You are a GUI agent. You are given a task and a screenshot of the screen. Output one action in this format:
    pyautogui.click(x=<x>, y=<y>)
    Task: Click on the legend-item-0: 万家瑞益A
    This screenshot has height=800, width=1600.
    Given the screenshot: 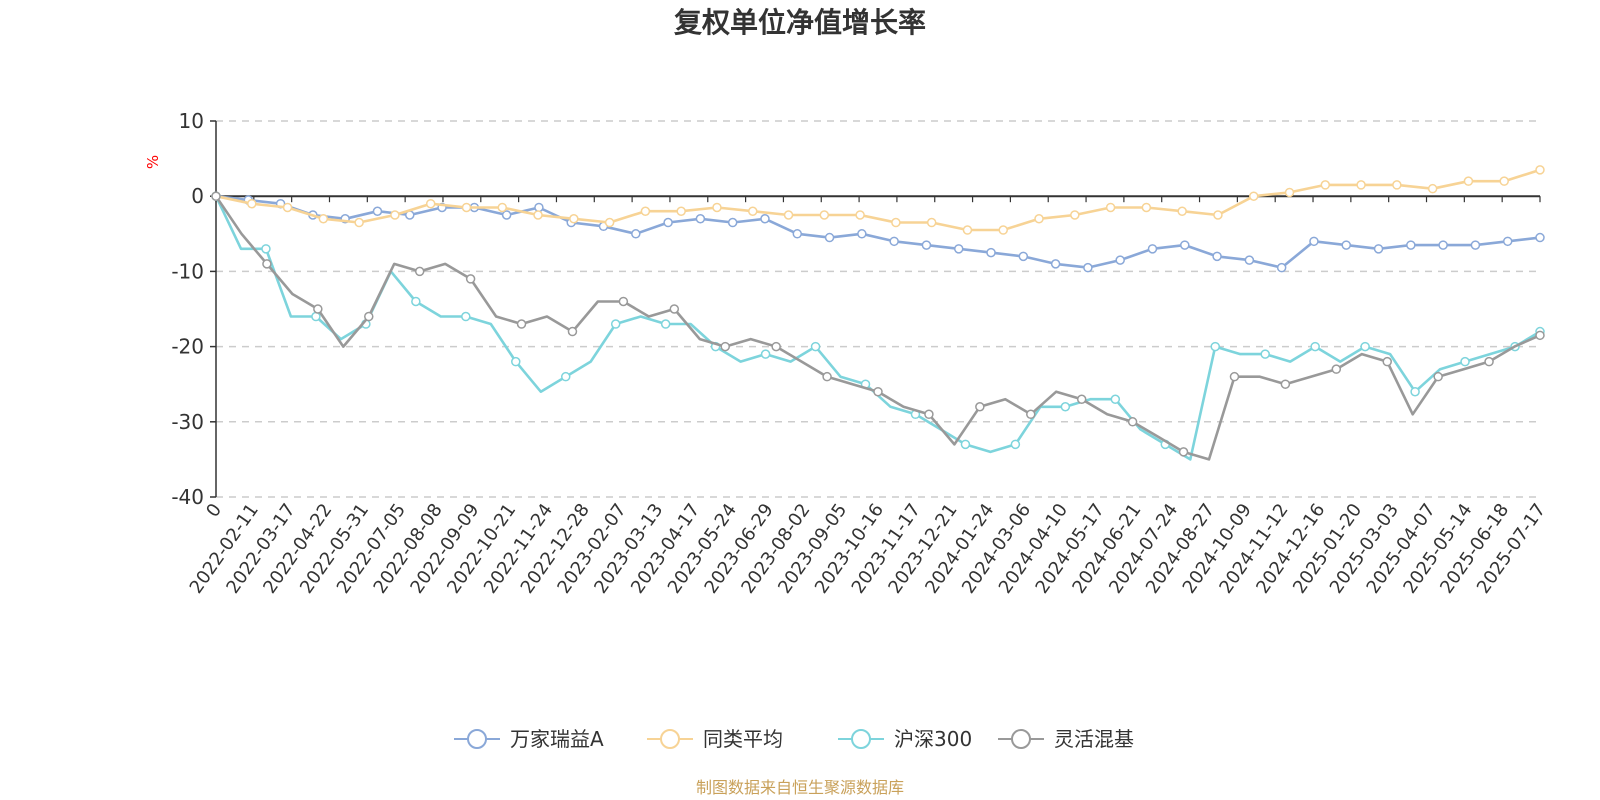 What is the action you would take?
    pyautogui.click(x=529, y=739)
    